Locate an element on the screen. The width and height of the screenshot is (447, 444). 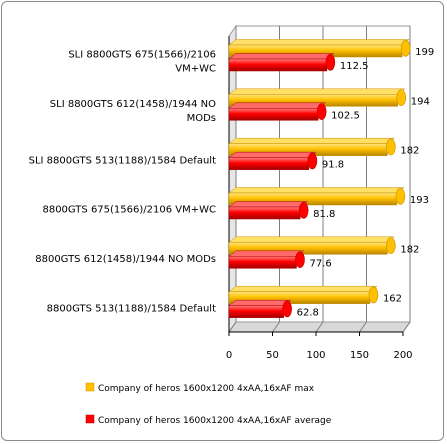
data-label: 102.5 is located at coordinates (345, 115).